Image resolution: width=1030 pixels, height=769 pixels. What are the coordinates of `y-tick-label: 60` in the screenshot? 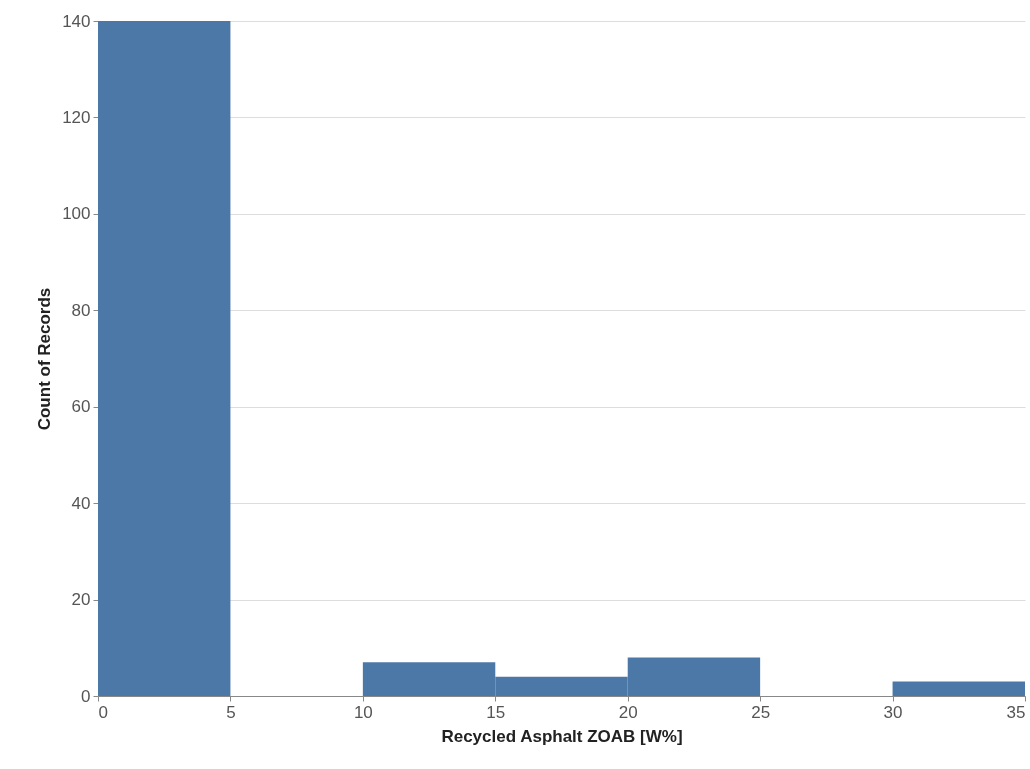 It's located at (81, 407).